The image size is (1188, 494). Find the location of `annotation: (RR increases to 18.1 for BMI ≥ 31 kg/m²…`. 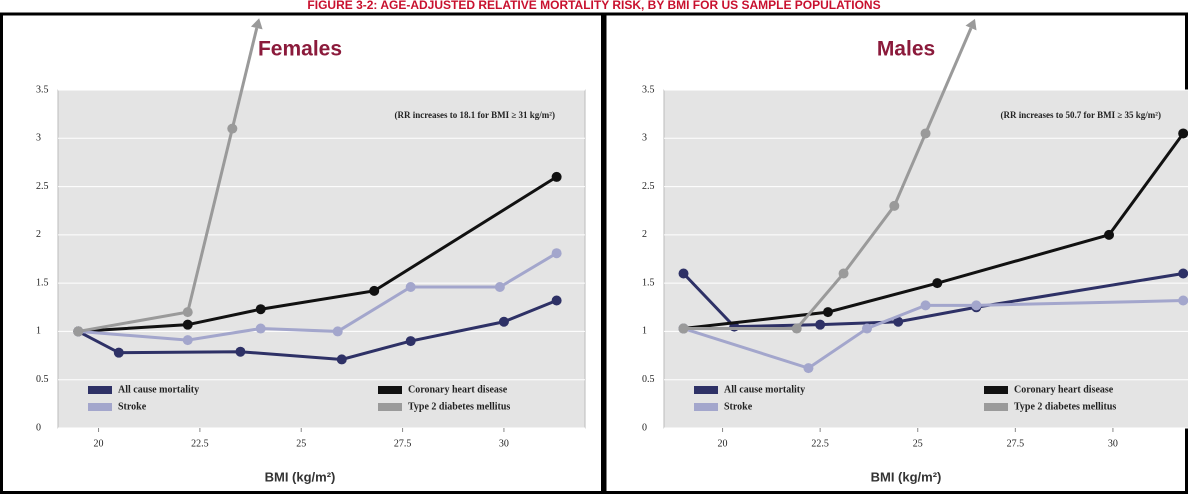

annotation: (RR increases to 18.1 for BMI ≥ 31 kg/m²… is located at coordinates (474, 115).